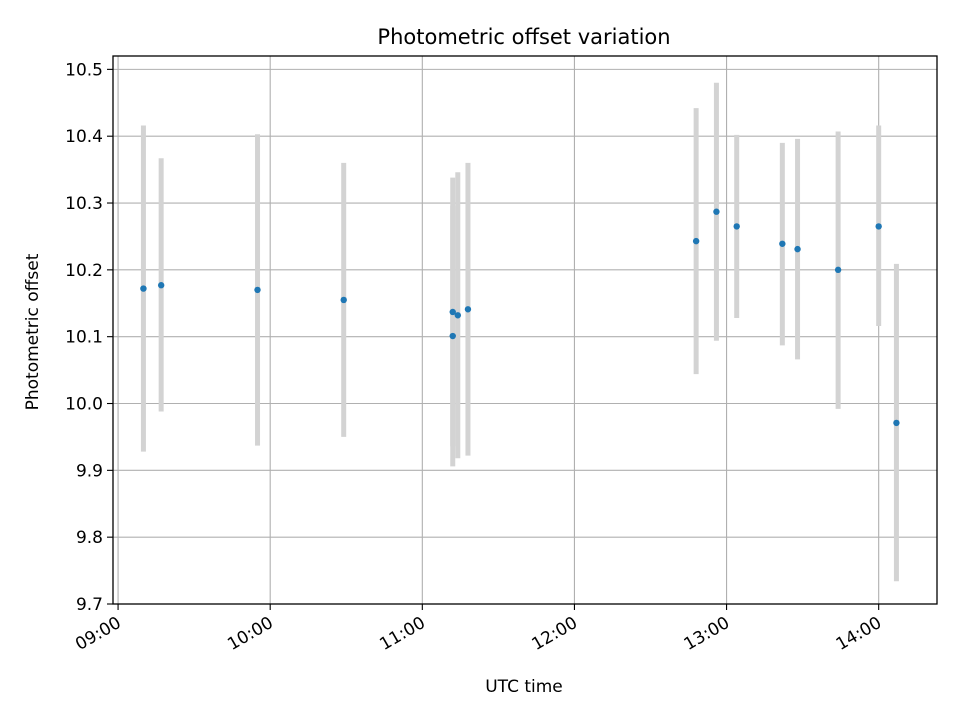 The width and height of the screenshot is (960, 720). I want to click on y-tick-label: 10.5, so click(84, 70).